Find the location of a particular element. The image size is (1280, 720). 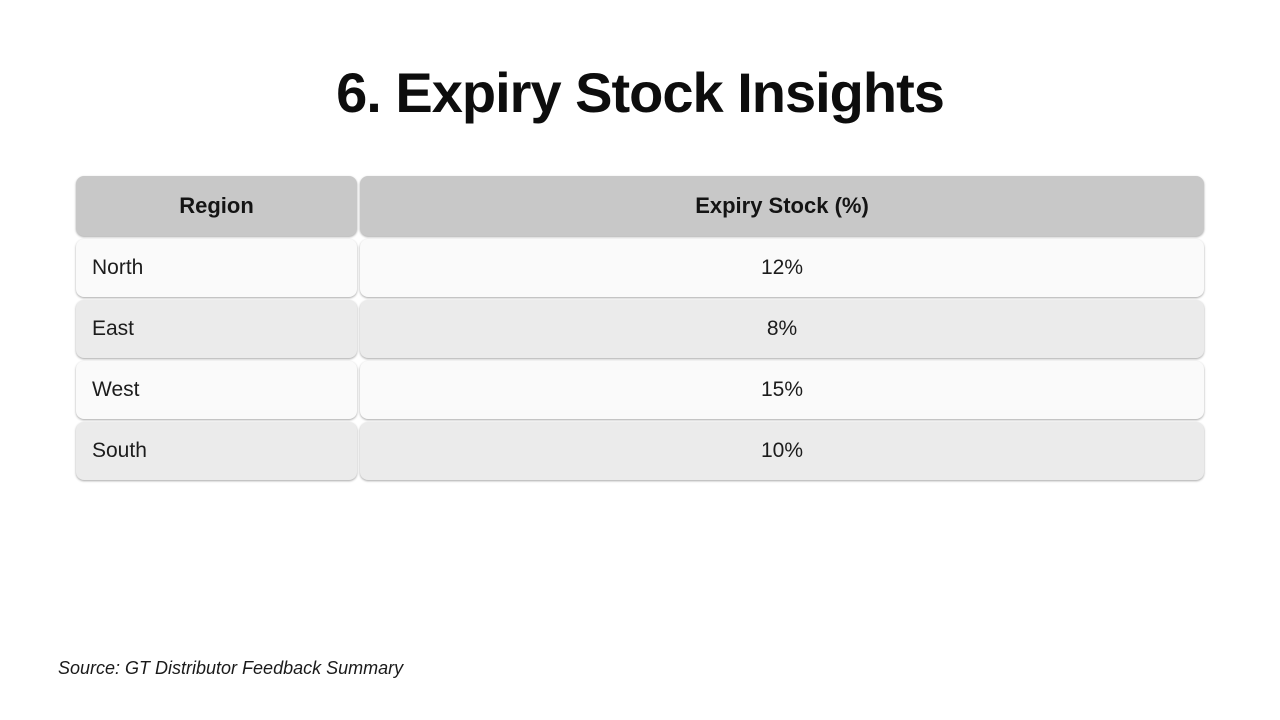

table-header-region: Region is located at coordinates (216, 206).